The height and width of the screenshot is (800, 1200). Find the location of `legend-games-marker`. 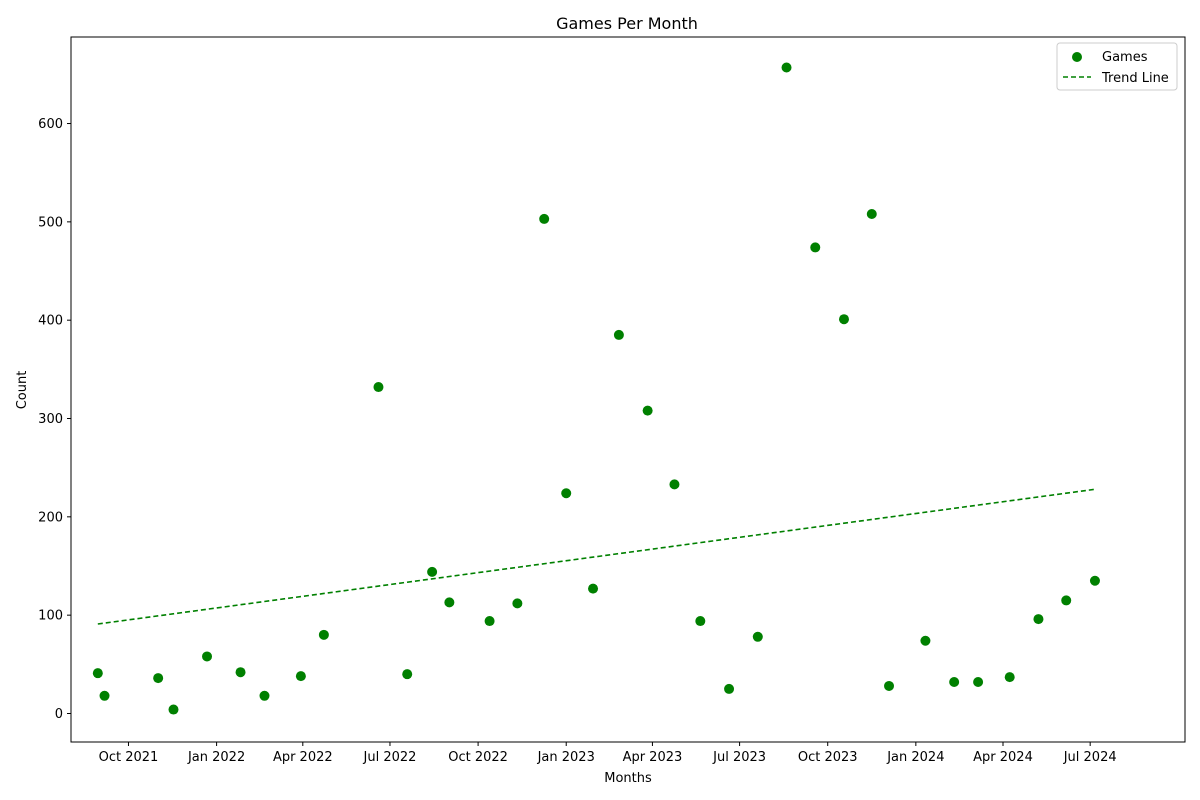

legend-games-marker is located at coordinates (1077, 57).